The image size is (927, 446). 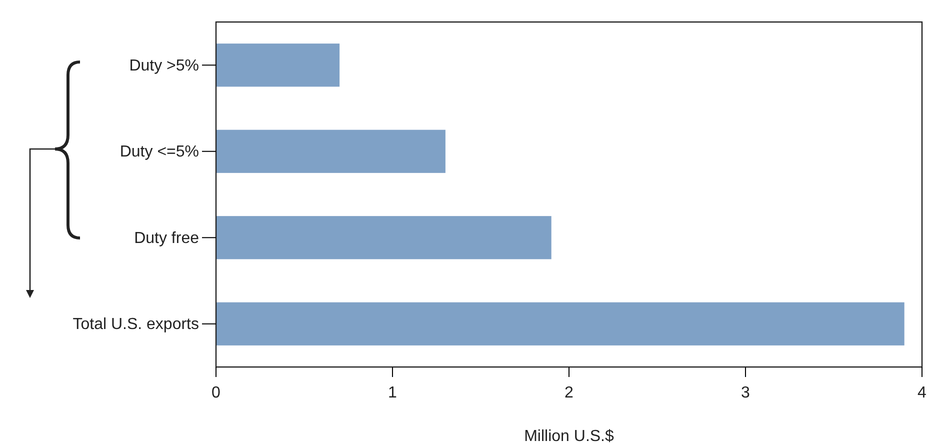 What do you see at coordinates (922, 393) in the screenshot?
I see `x-tick-label: 4` at bounding box center [922, 393].